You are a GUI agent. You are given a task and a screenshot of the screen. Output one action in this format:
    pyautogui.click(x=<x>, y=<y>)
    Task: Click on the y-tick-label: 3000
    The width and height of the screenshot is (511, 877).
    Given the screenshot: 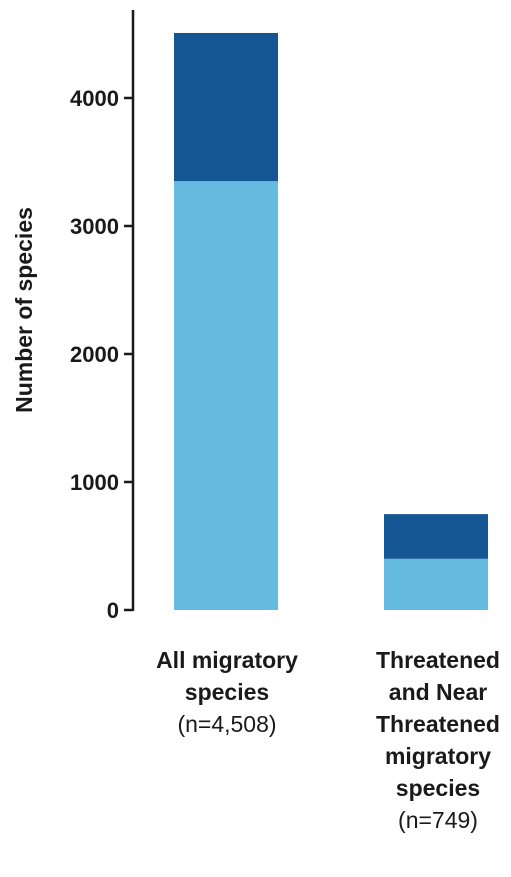 What is the action you would take?
    pyautogui.click(x=94, y=226)
    